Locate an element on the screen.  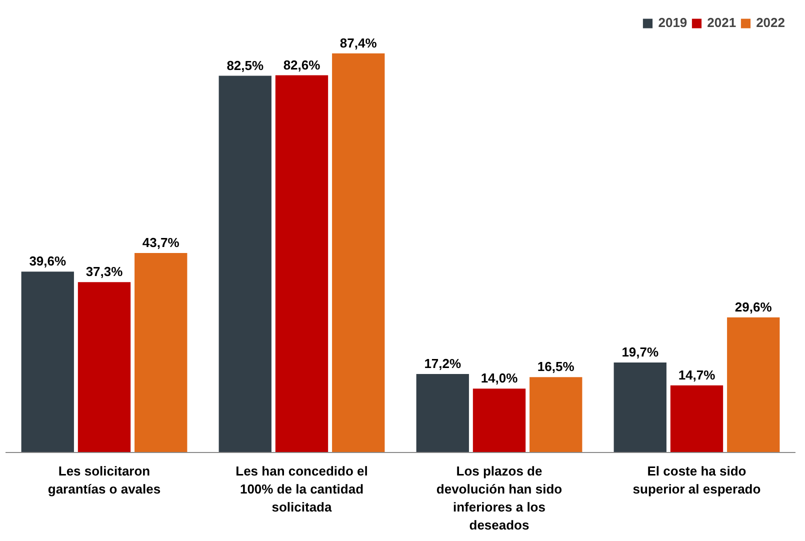
x-tick-label: Los plazos de devolución han sido inferiores a los deseados is located at coordinates (499, 498).